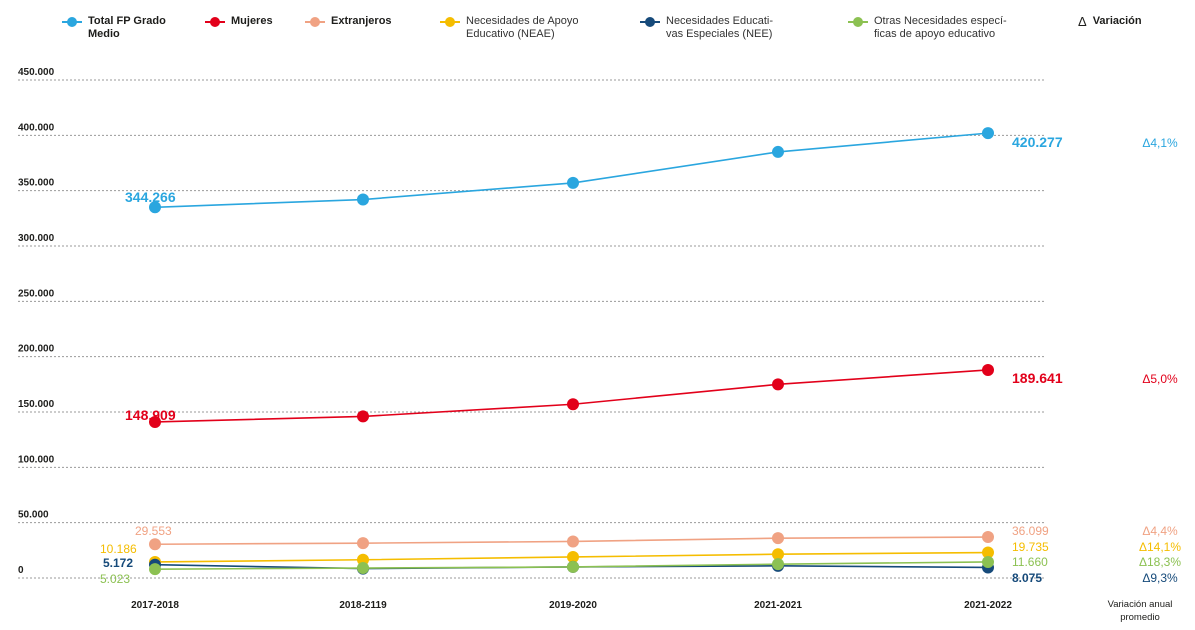  I want to click on legend-label-line: Otras Necesidades especí-, so click(940, 21).